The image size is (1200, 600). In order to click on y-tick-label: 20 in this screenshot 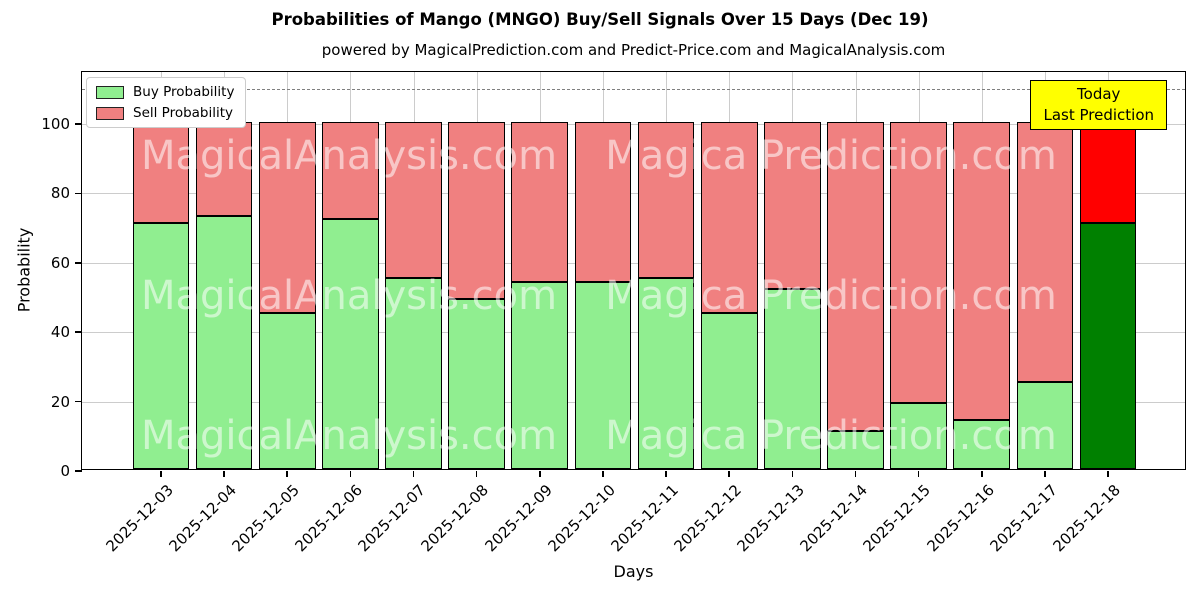, I will do `click(60, 401)`.